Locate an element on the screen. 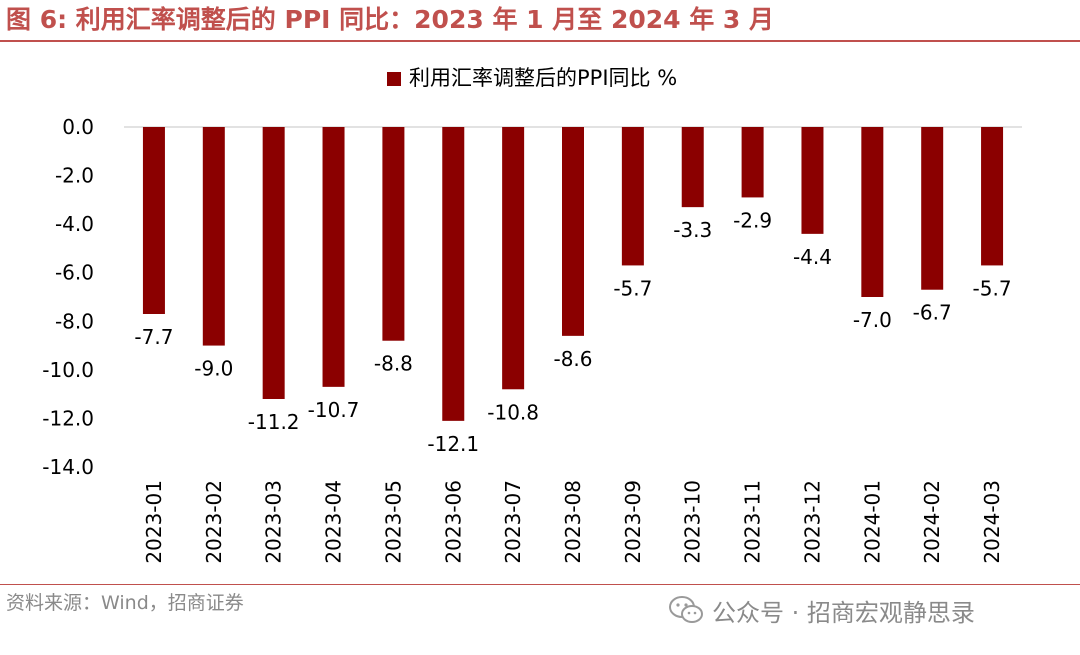 This screenshot has width=1080, height=655. x-tick-label: 2023-06 is located at coordinates (453, 522).